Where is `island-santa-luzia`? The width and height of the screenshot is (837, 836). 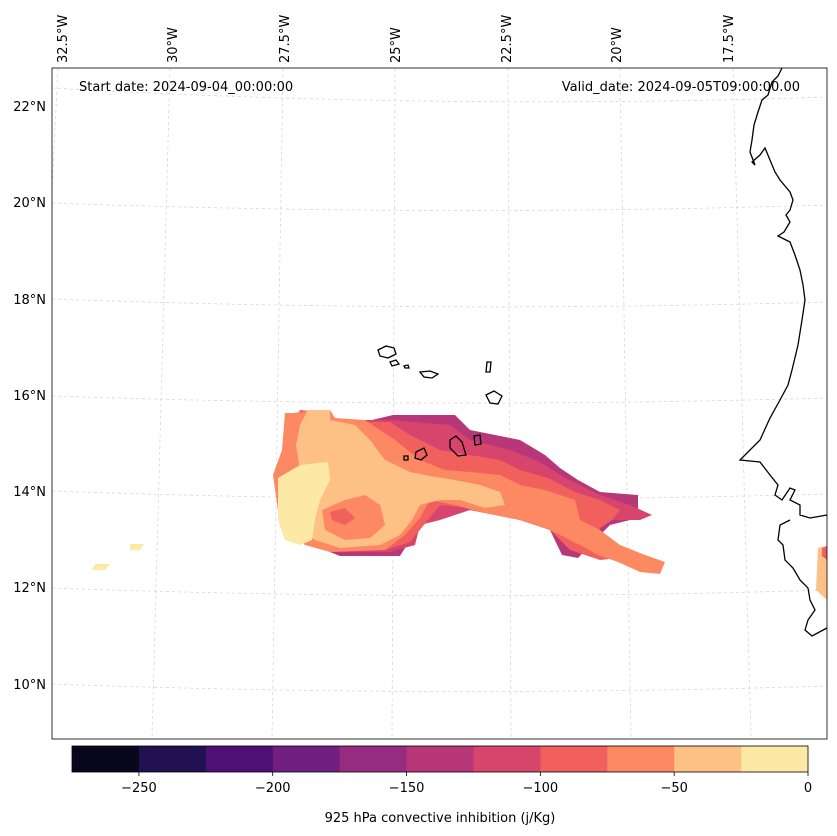 island-santa-luzia is located at coordinates (406, 366).